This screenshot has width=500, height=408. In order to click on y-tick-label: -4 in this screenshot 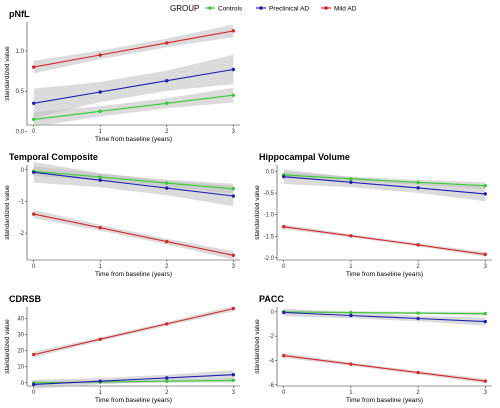, I will do `click(272, 361)`.